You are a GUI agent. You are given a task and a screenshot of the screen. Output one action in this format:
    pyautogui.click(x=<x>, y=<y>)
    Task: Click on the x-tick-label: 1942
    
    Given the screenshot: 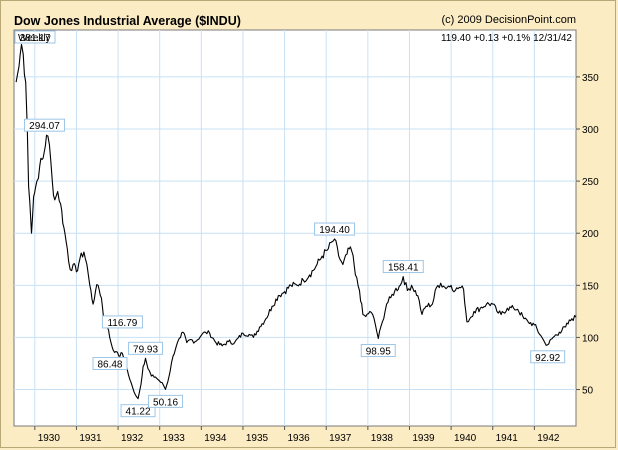 What is the action you would take?
    pyautogui.click(x=548, y=438)
    